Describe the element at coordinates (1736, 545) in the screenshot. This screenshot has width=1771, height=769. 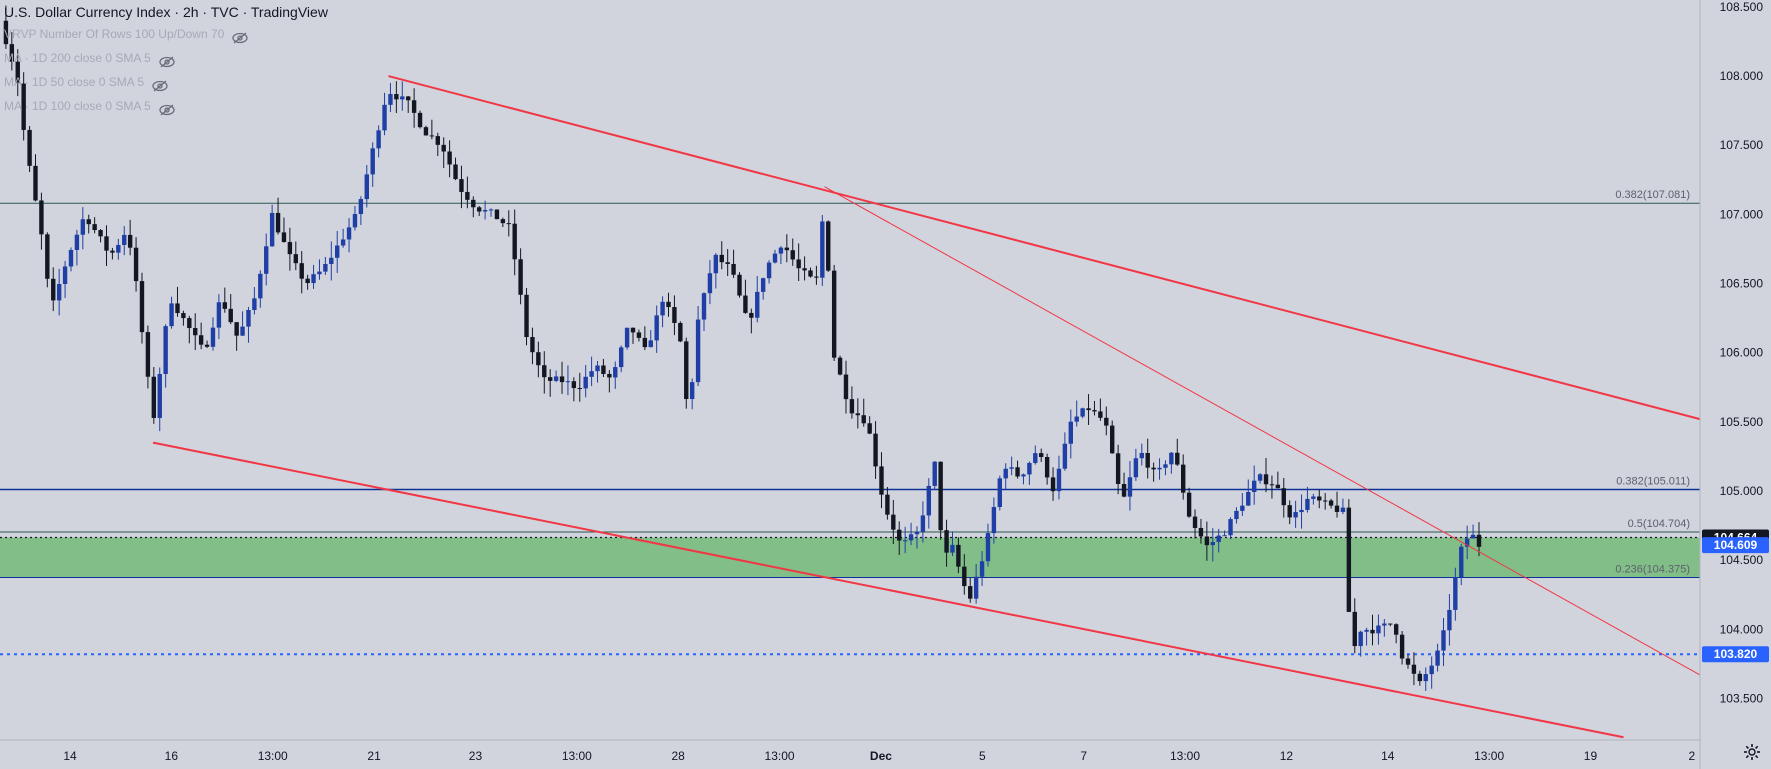
I see `price-badge-label: 104.609` at that location.